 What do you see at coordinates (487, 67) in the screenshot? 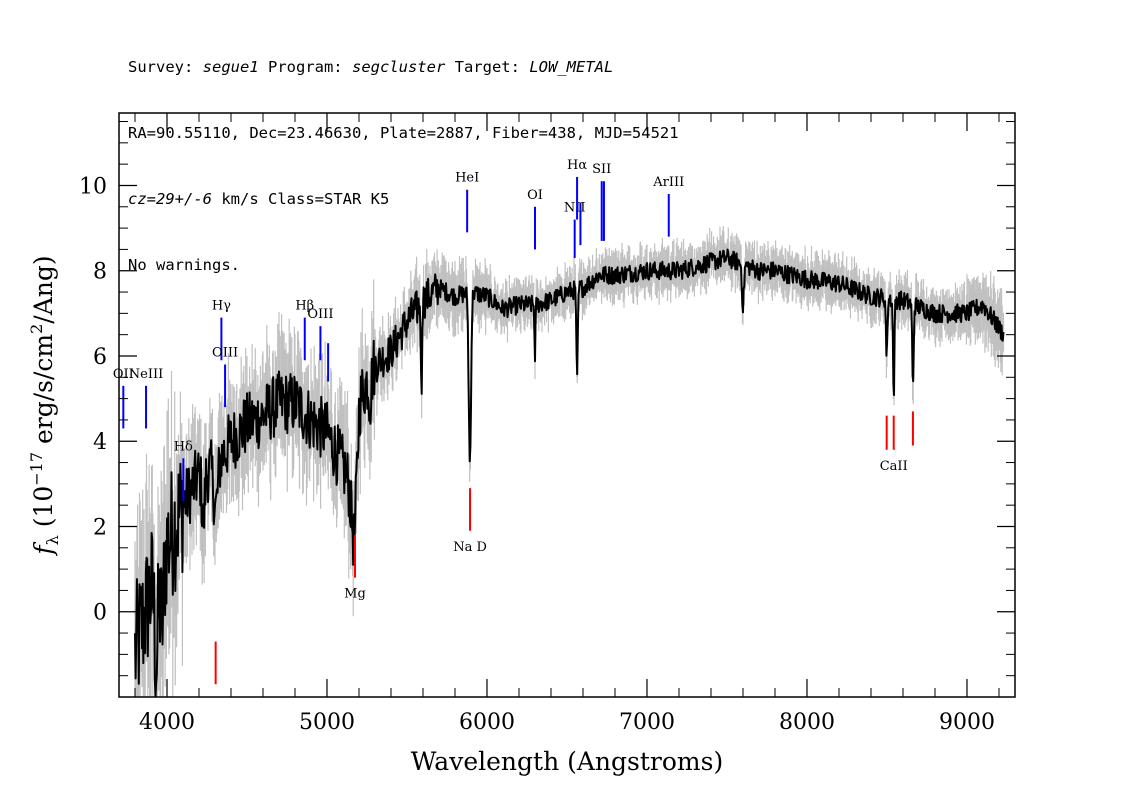
I see `target-label: Target:` at bounding box center [487, 67].